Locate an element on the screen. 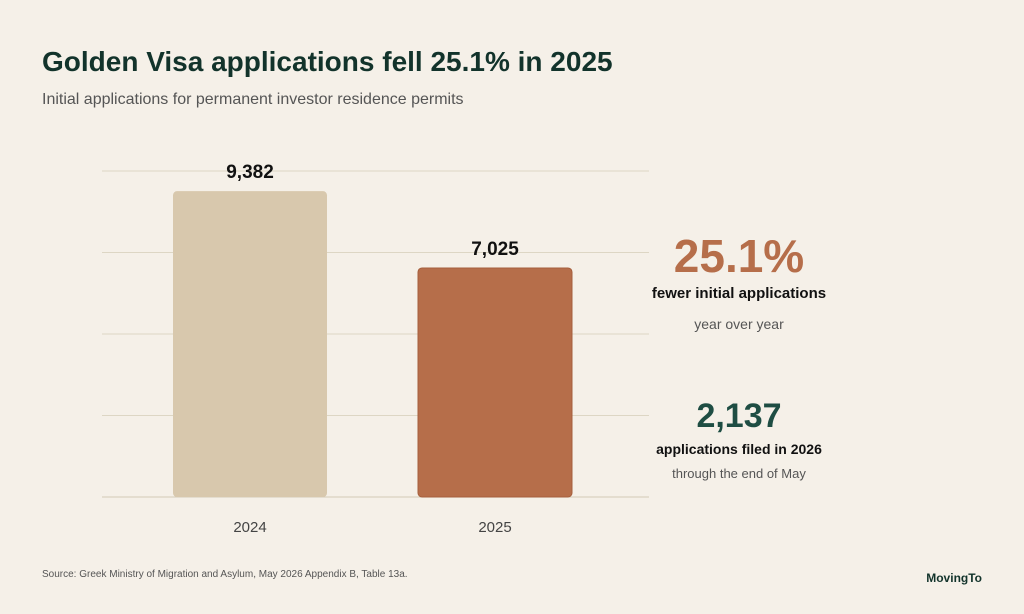  ytd-stat-label: applications filed in 2026 is located at coordinates (739, 449).